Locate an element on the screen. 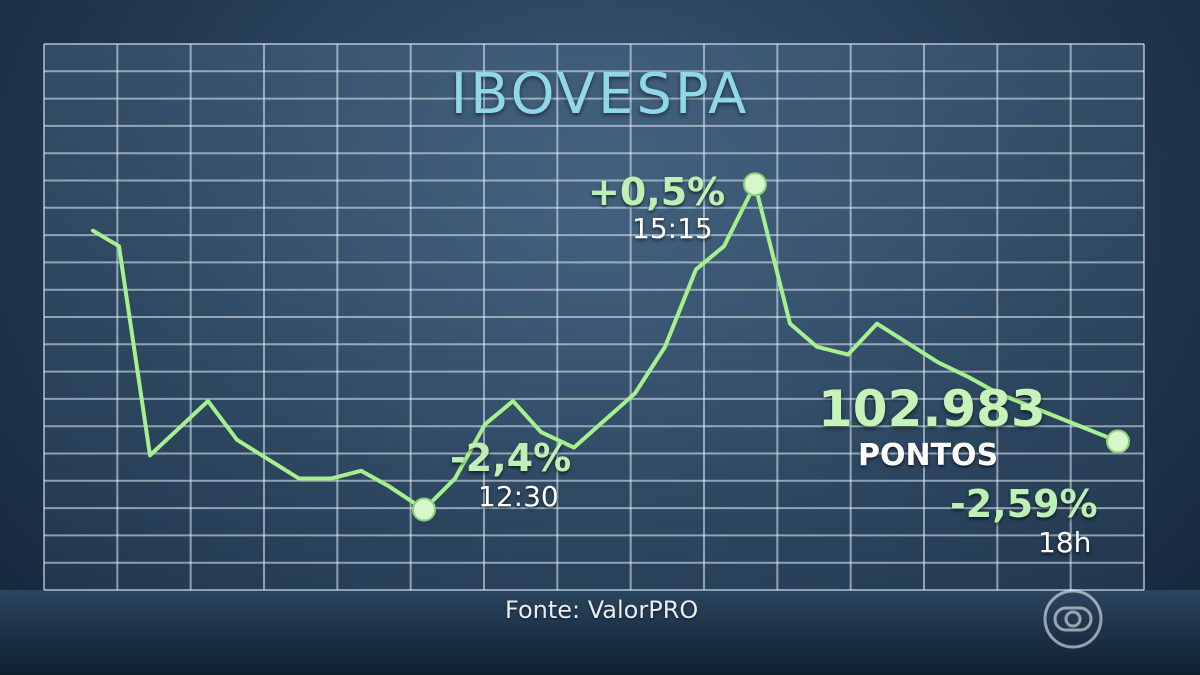 Image resolution: width=1200 pixels, height=675 pixels. annotation-close-pct: -2,59% is located at coordinates (1024, 504).